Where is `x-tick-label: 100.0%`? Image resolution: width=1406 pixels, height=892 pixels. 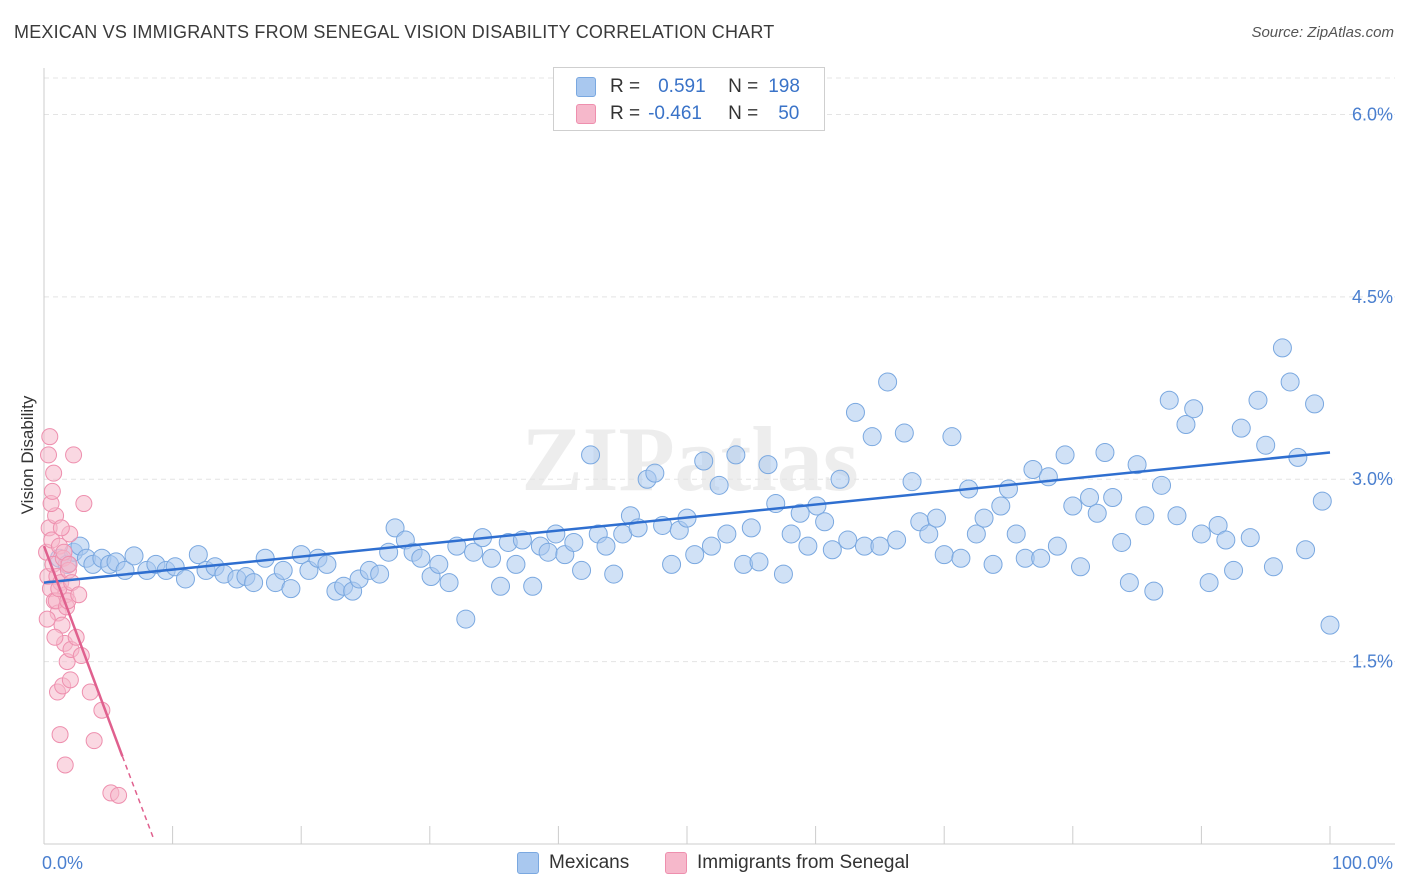
x-tick-label: 100.0% is located at coordinates (1362, 863).